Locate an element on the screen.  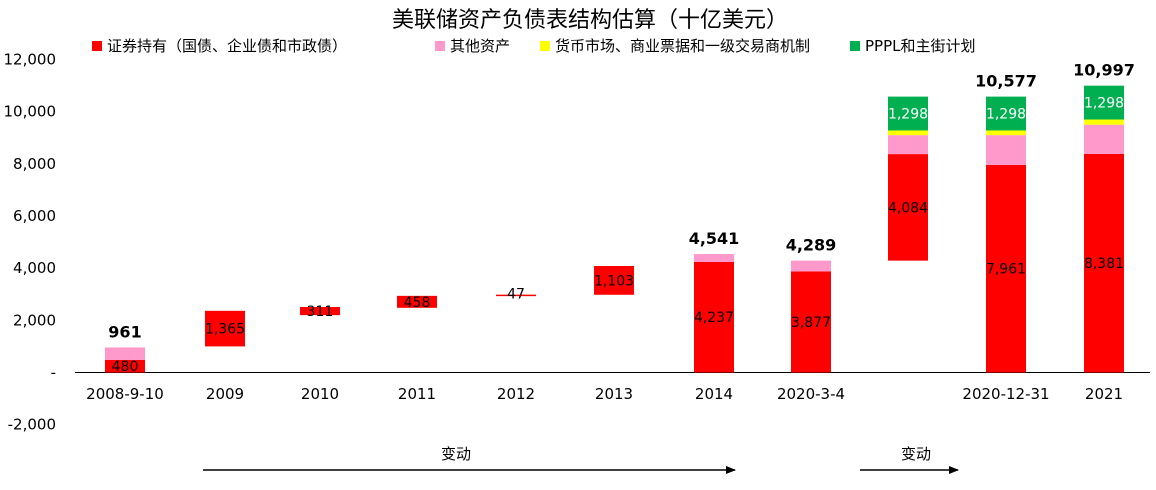
segment-value-label: 8,381 is located at coordinates (1104, 264).